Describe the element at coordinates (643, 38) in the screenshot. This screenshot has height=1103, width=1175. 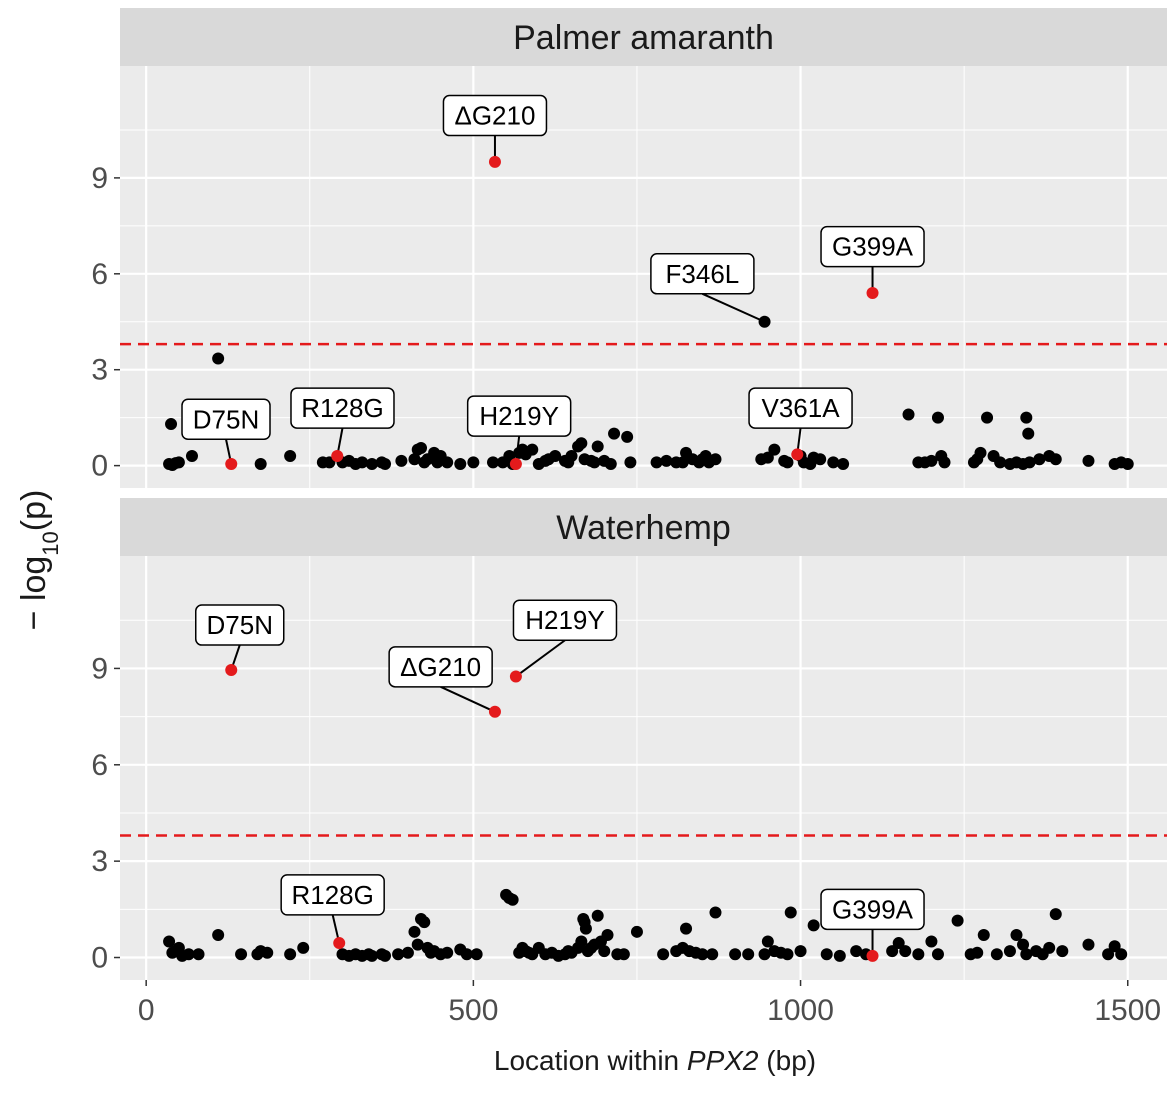
I see `facet-title: Palmer amaranth` at that location.